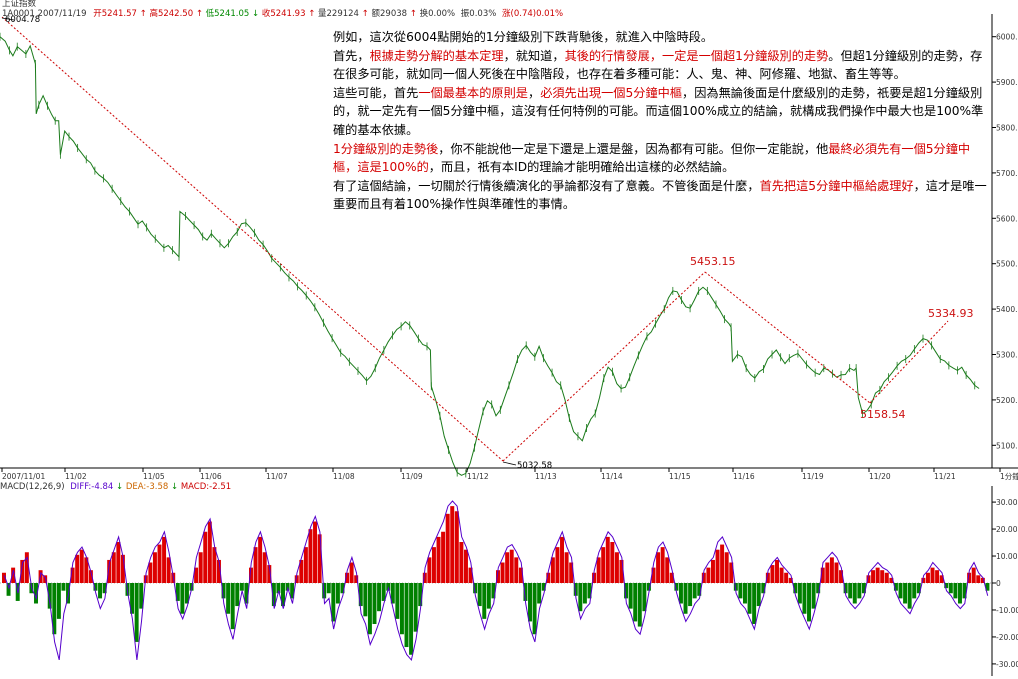 The height and width of the screenshot is (679, 1018). Describe the element at coordinates (1007, 664) in the screenshot. I see `macd-y-tick-label: -30.00` at that location.